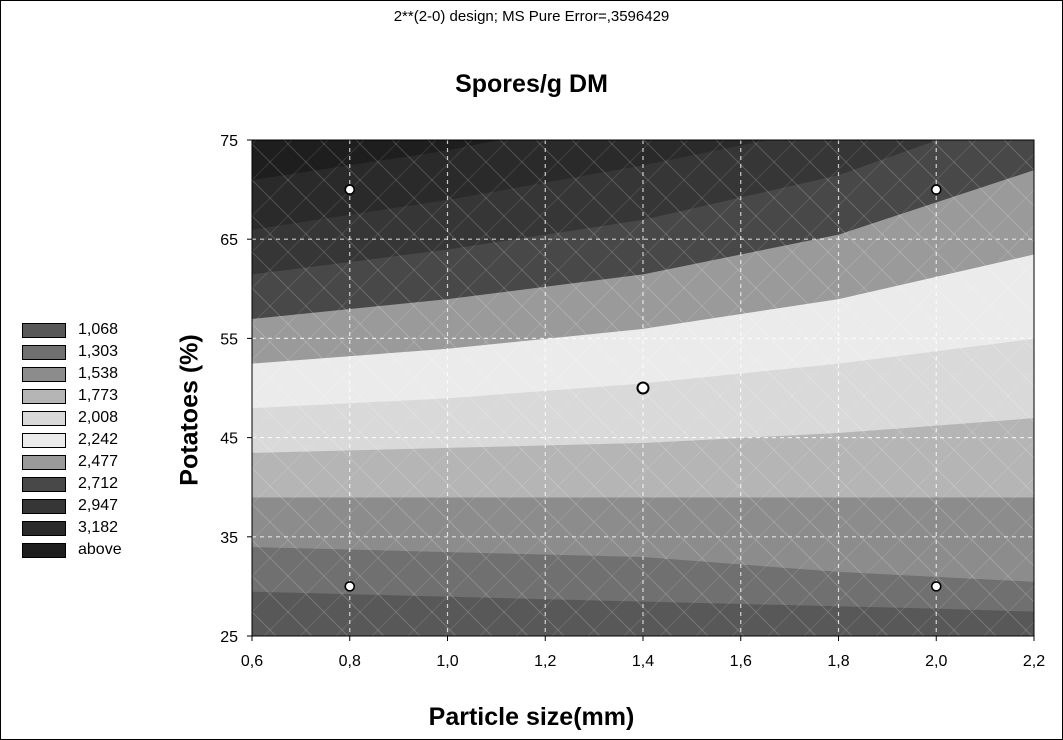 This screenshot has width=1063, height=740. Describe the element at coordinates (229, 141) in the screenshot. I see `y-tick-label: 75` at that location.